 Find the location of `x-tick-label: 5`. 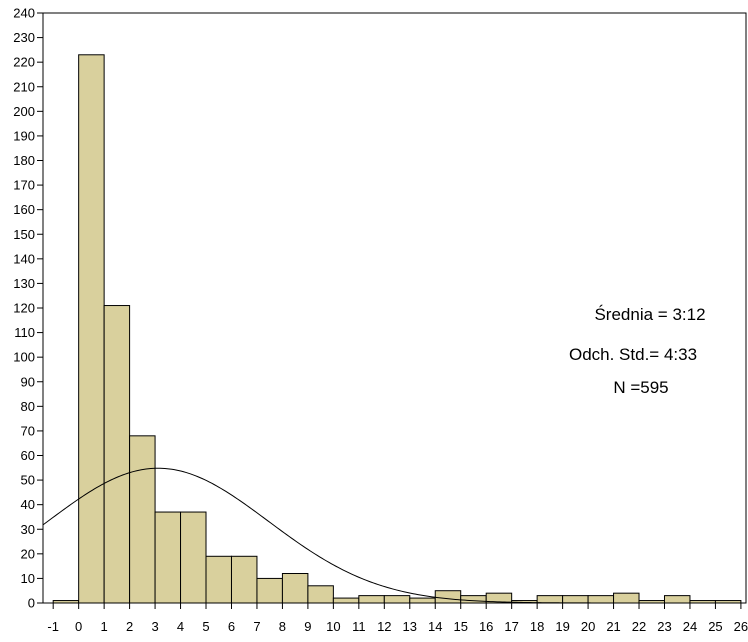

x-tick-label: 5 is located at coordinates (205, 626).